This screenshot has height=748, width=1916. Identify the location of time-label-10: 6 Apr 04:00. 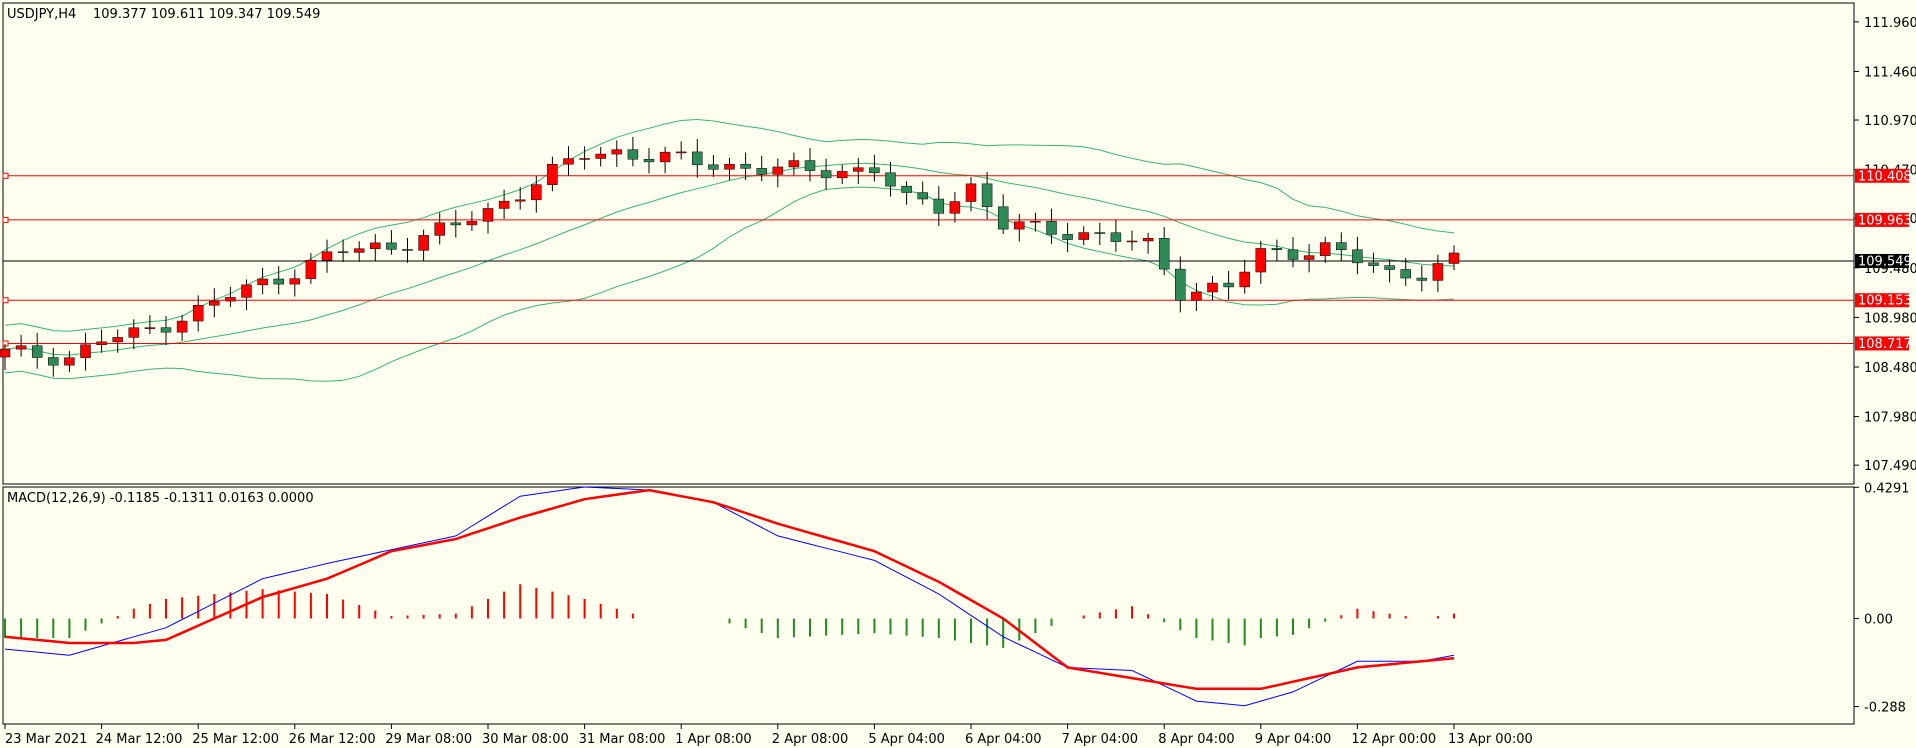
(1003, 739).